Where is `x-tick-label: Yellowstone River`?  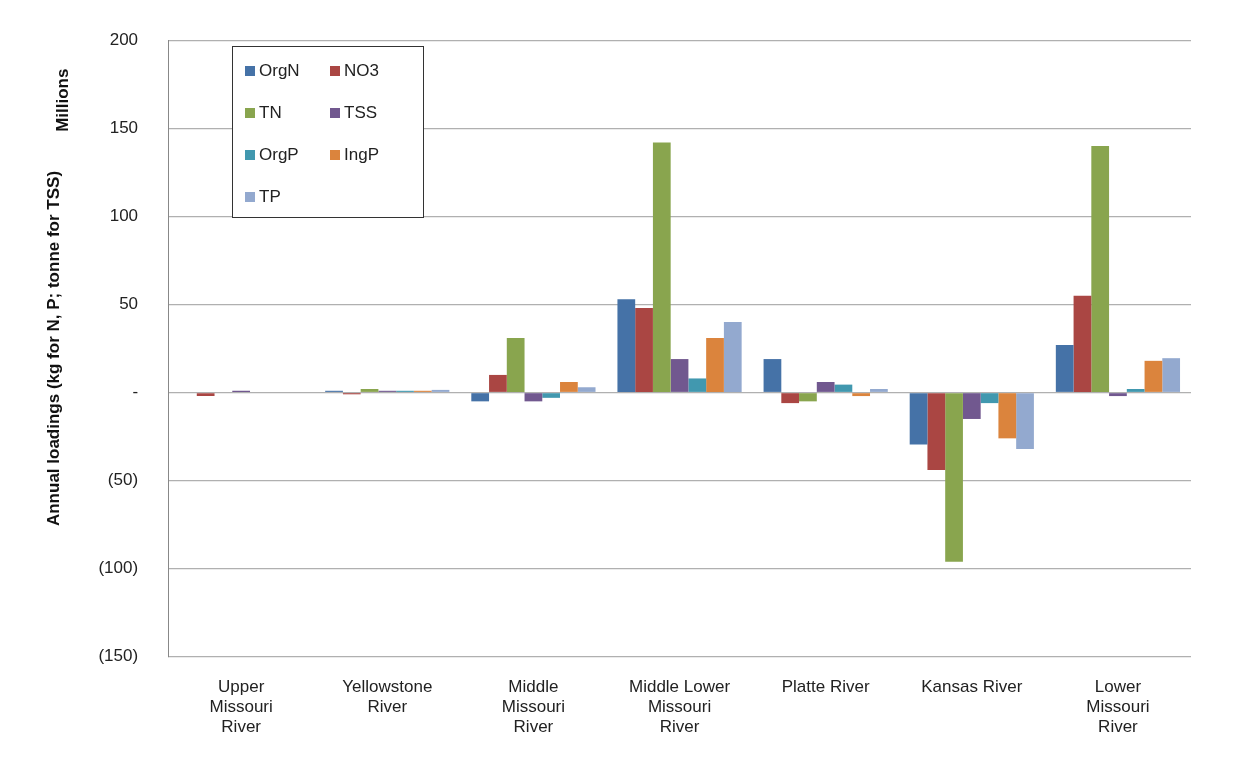 x-tick-label: Yellowstone River is located at coordinates (387, 696).